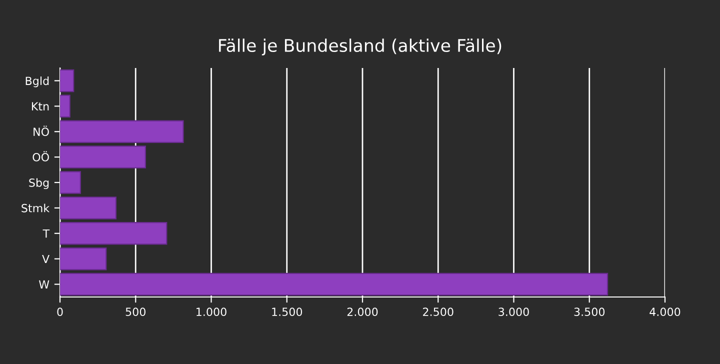 The height and width of the screenshot is (364, 720). What do you see at coordinates (589, 312) in the screenshot?
I see `x-tick-label: 3.500` at bounding box center [589, 312].